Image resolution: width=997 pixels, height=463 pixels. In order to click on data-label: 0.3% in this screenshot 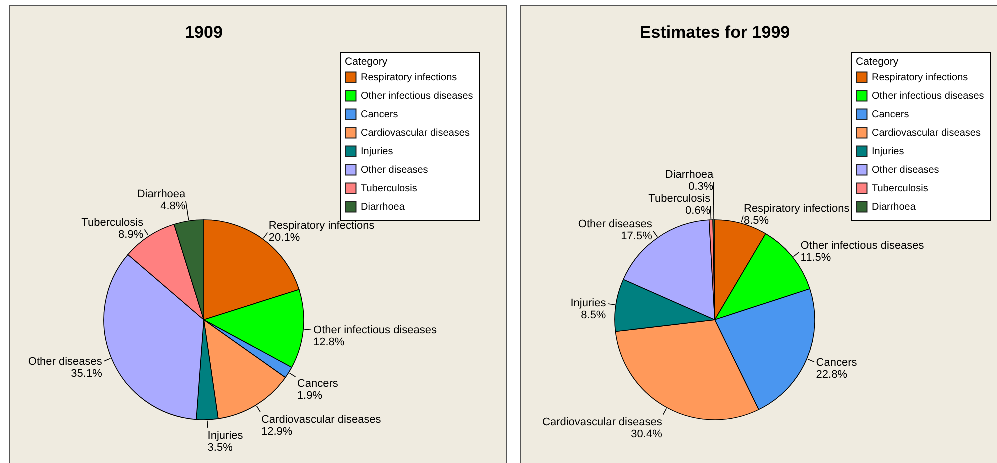, I will do `click(701, 187)`.